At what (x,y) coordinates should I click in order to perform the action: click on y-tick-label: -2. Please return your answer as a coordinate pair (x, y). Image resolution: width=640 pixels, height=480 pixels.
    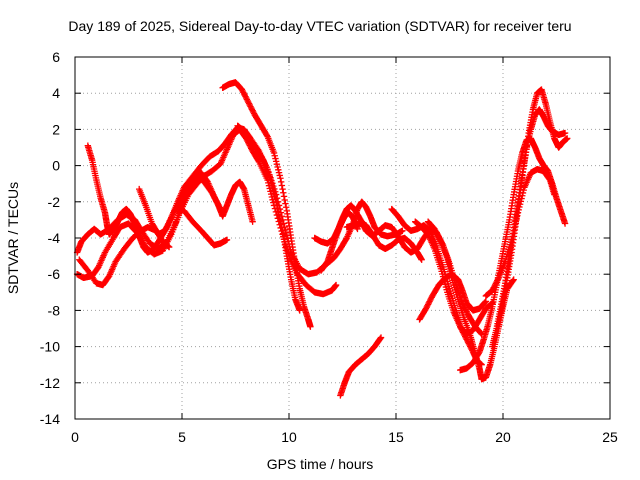
    Looking at the image, I should click on (54, 202).